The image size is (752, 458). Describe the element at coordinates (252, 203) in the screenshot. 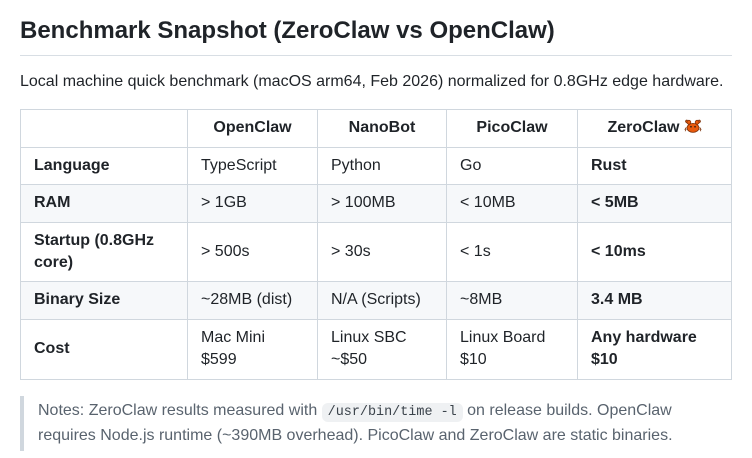

I see `cell-ram-openclaw: > 1GB` at that location.